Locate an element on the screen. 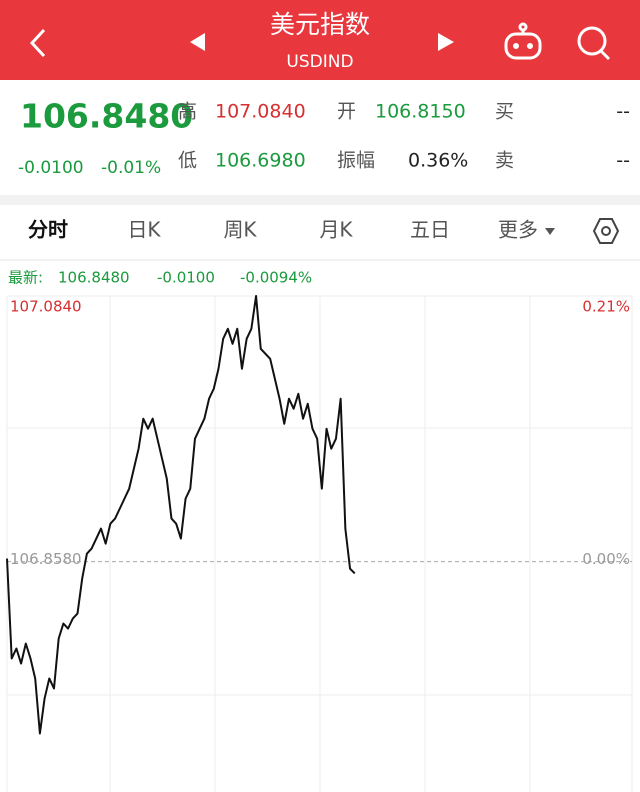 The image size is (640, 792). sell: -- is located at coordinates (623, 161).